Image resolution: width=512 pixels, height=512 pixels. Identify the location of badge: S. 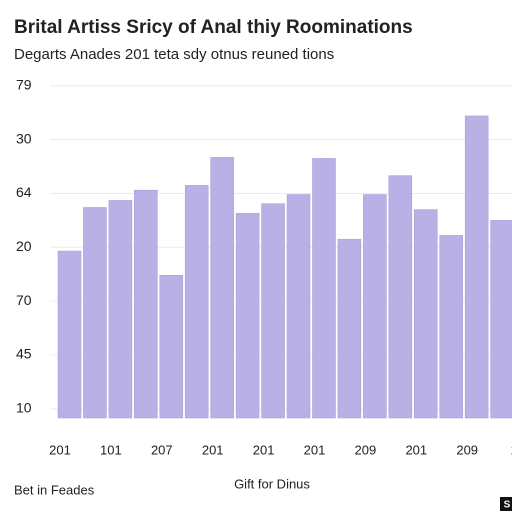
(507, 505).